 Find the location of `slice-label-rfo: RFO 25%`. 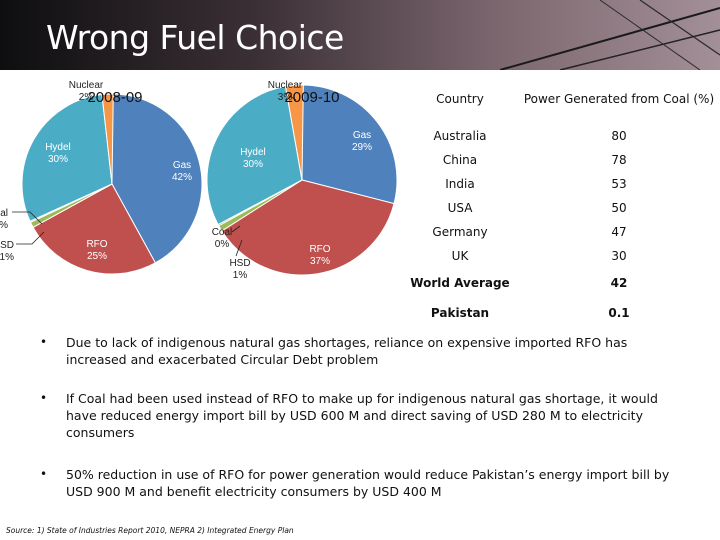

slice-label-rfo: RFO 25% is located at coordinates (96, 250).